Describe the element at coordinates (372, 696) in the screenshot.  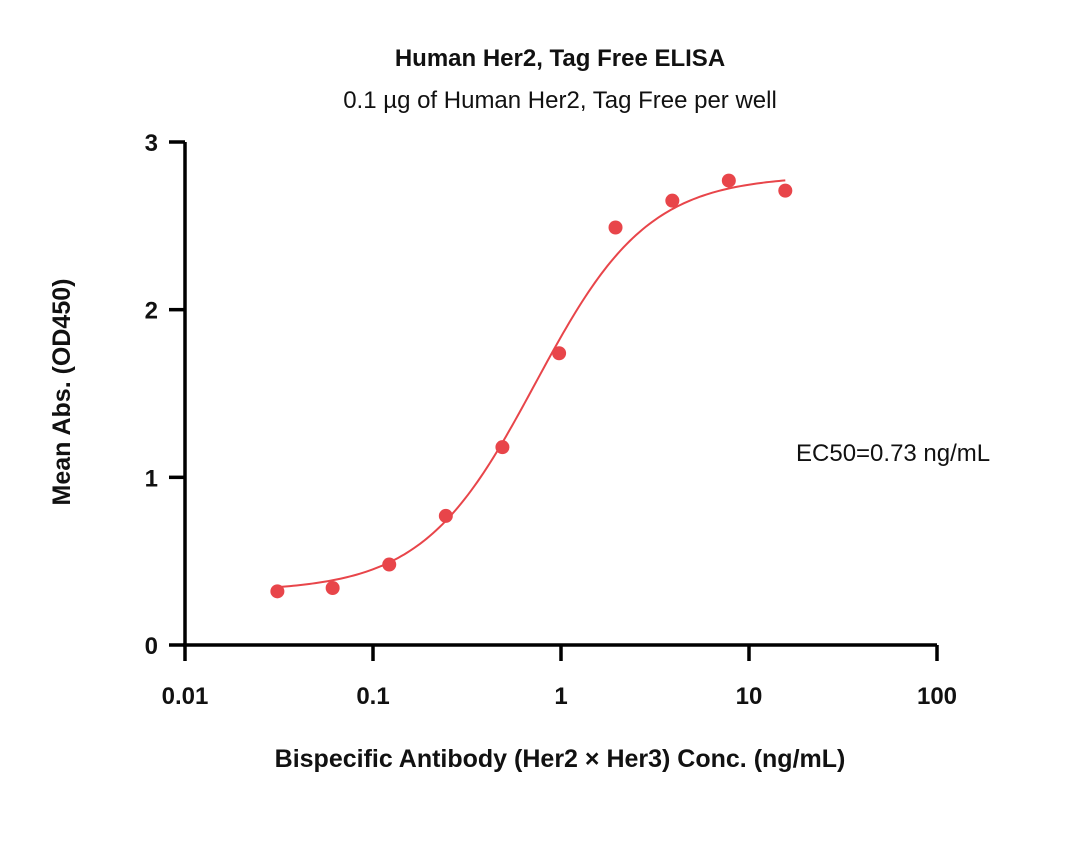
I see `x-tick-label: 0.1` at that location.